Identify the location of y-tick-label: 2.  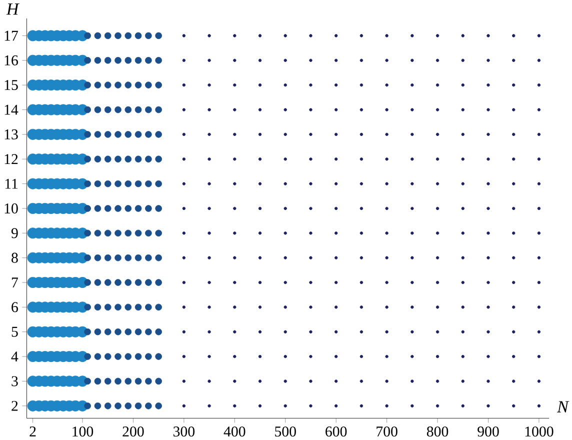
(15, 405).